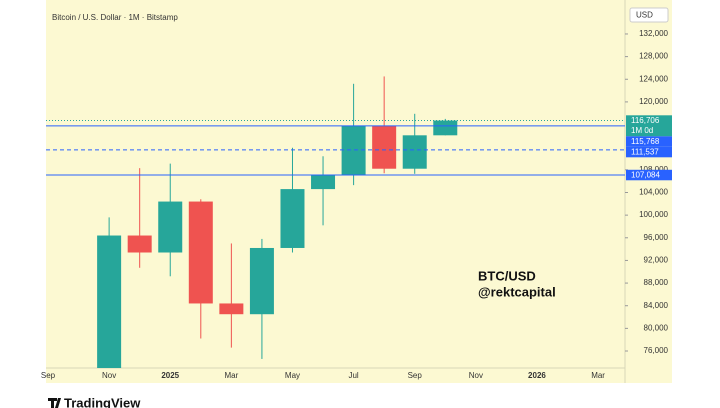 This screenshot has height=408, width=720. Describe the element at coordinates (656, 237) in the screenshot. I see `y-tick-label: 96,000` at that location.